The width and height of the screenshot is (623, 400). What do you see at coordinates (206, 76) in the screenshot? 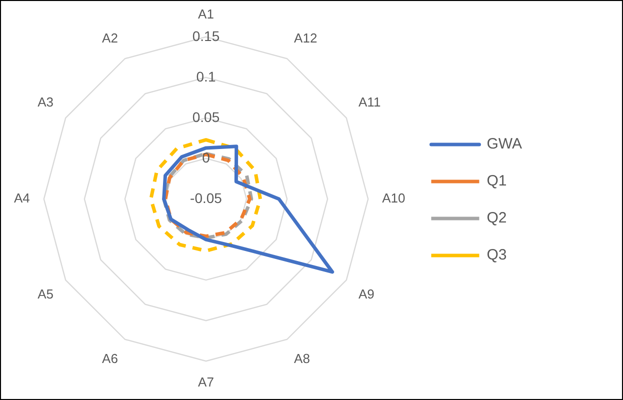
I see `y-tick-label: 0.1` at bounding box center [206, 76].